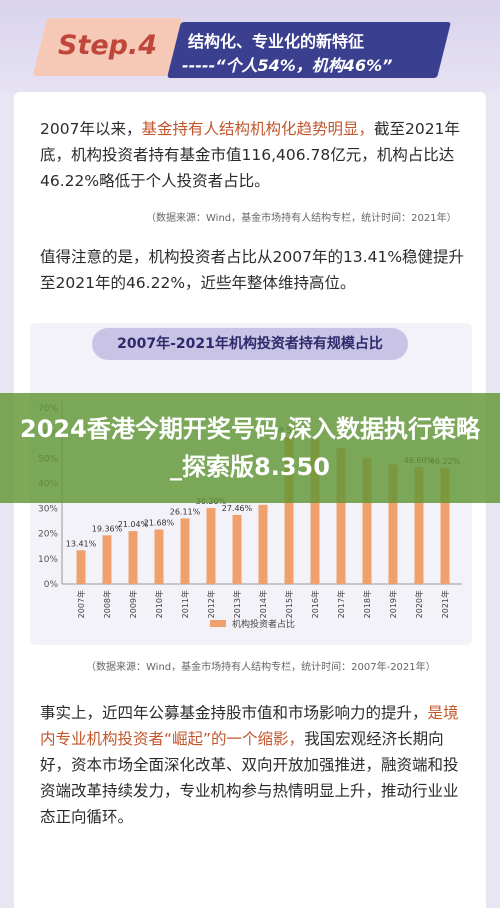 This screenshot has width=500, height=908. Describe the element at coordinates (48, 535) in the screenshot. I see `y-tick-label: 20%` at that location.